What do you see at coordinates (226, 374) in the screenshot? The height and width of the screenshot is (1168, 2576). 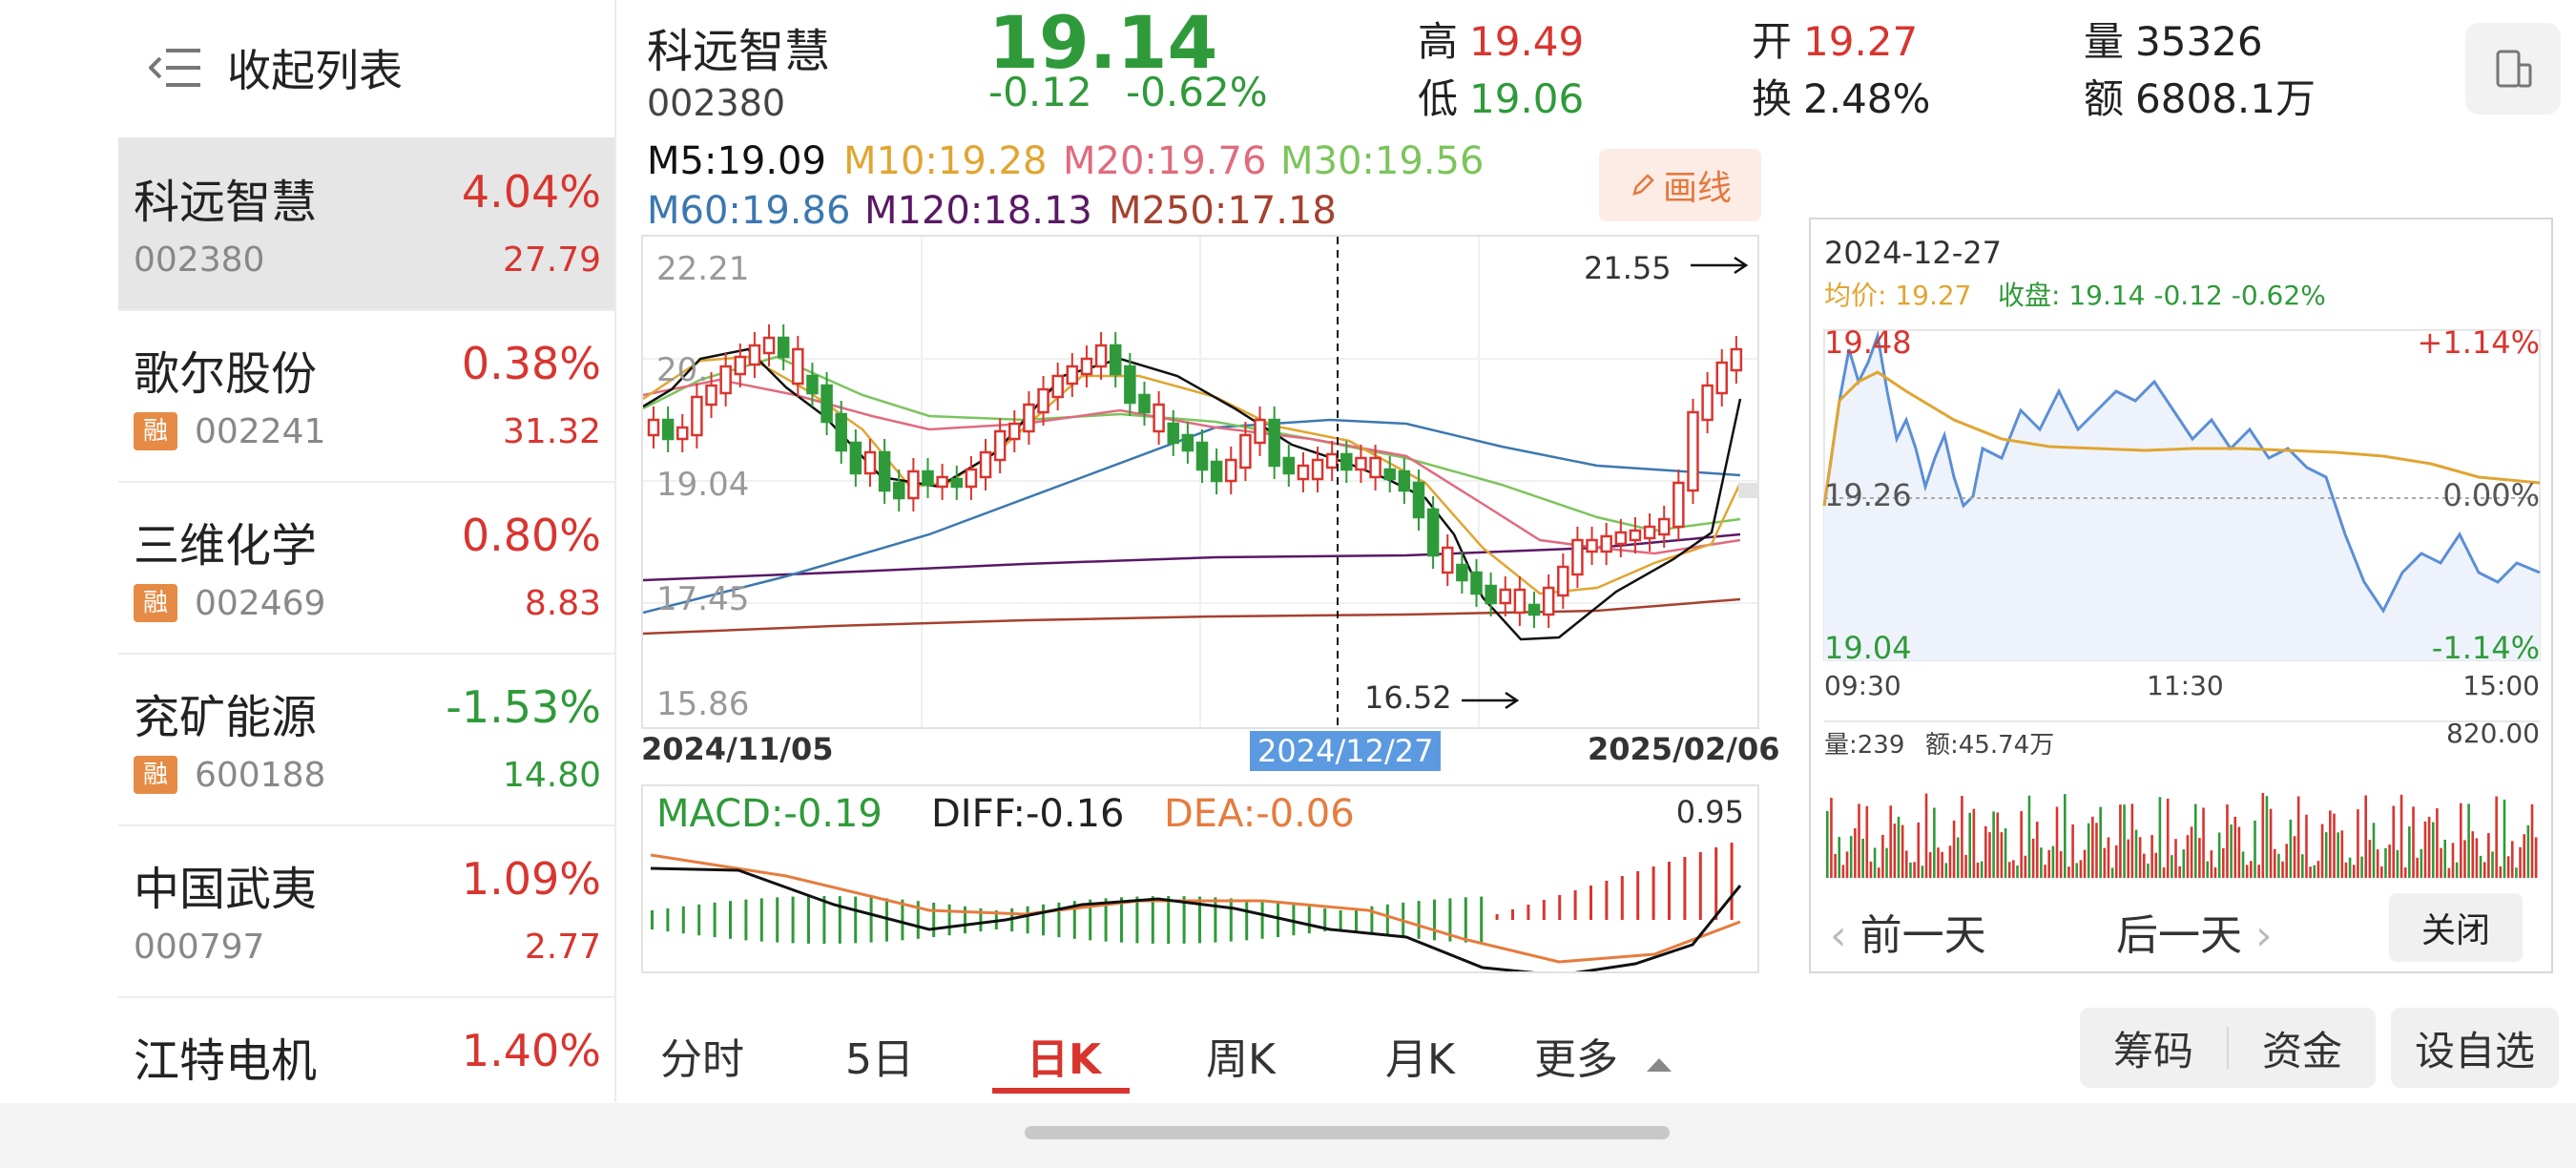 I see `stock-name: 歌尔股份` at bounding box center [226, 374].